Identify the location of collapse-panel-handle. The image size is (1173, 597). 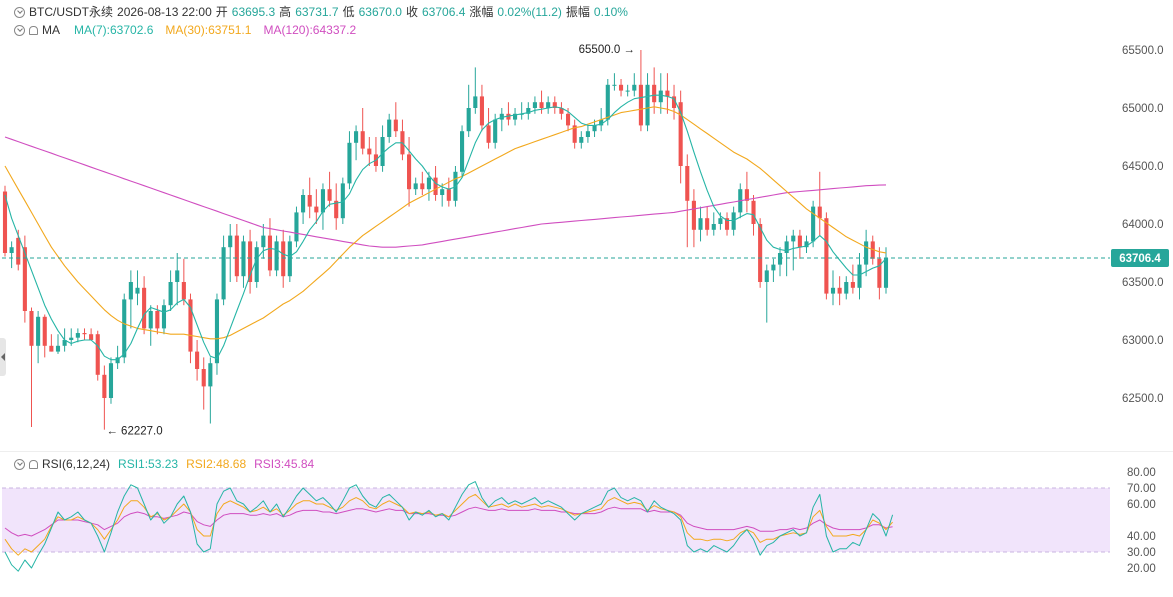
(3, 357).